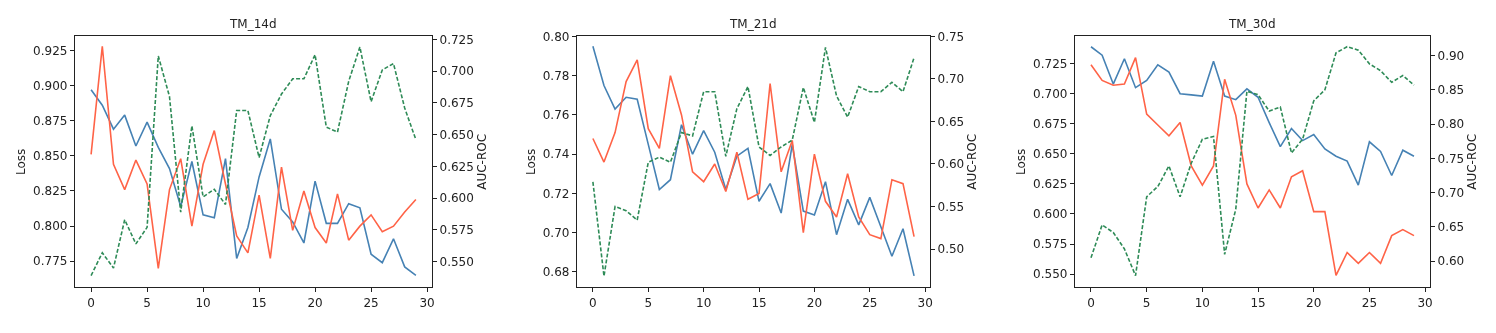 The image size is (1496, 333). I want to click on chart-title: TM_21d, so click(753, 24).